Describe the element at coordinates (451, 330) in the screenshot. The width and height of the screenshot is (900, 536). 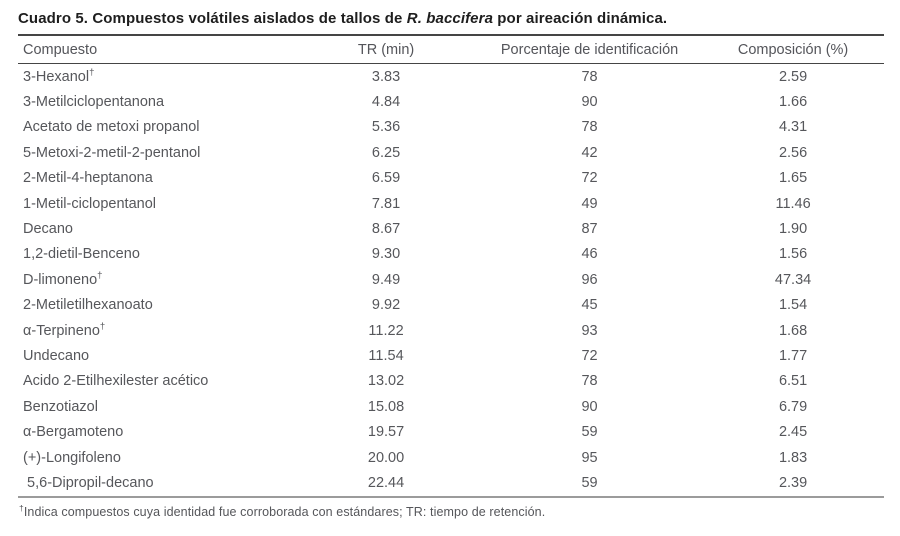
I see `table-row: α-Terpineno† 11.22 93 1.68` at that location.